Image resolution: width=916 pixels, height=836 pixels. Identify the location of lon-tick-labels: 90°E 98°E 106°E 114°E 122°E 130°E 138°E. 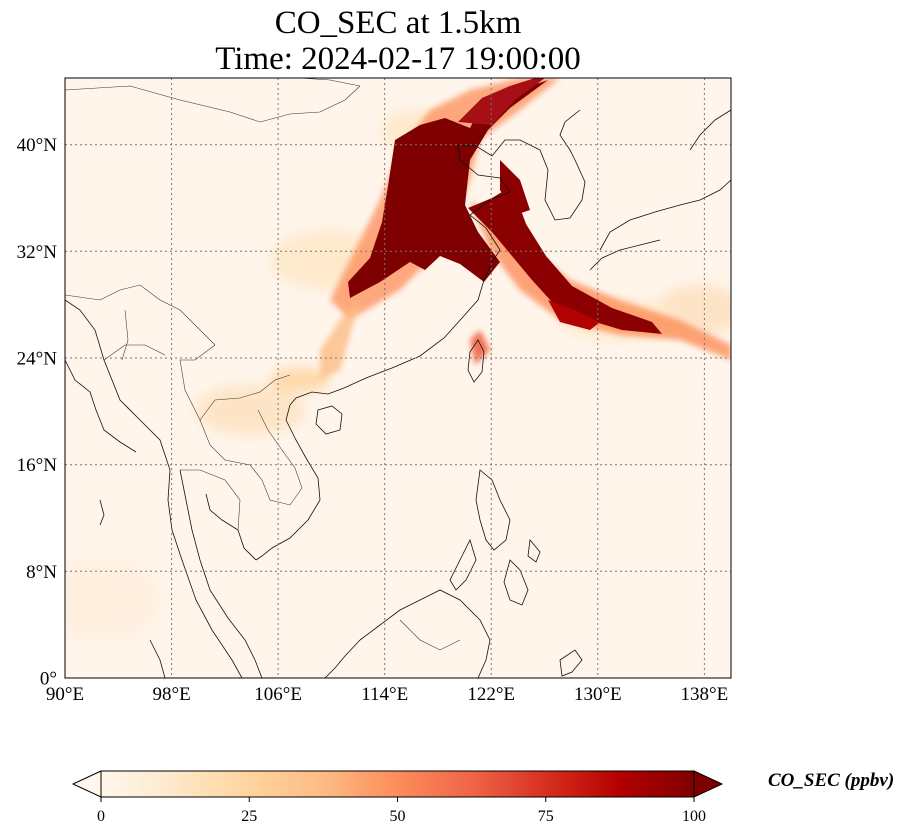
(387, 694).